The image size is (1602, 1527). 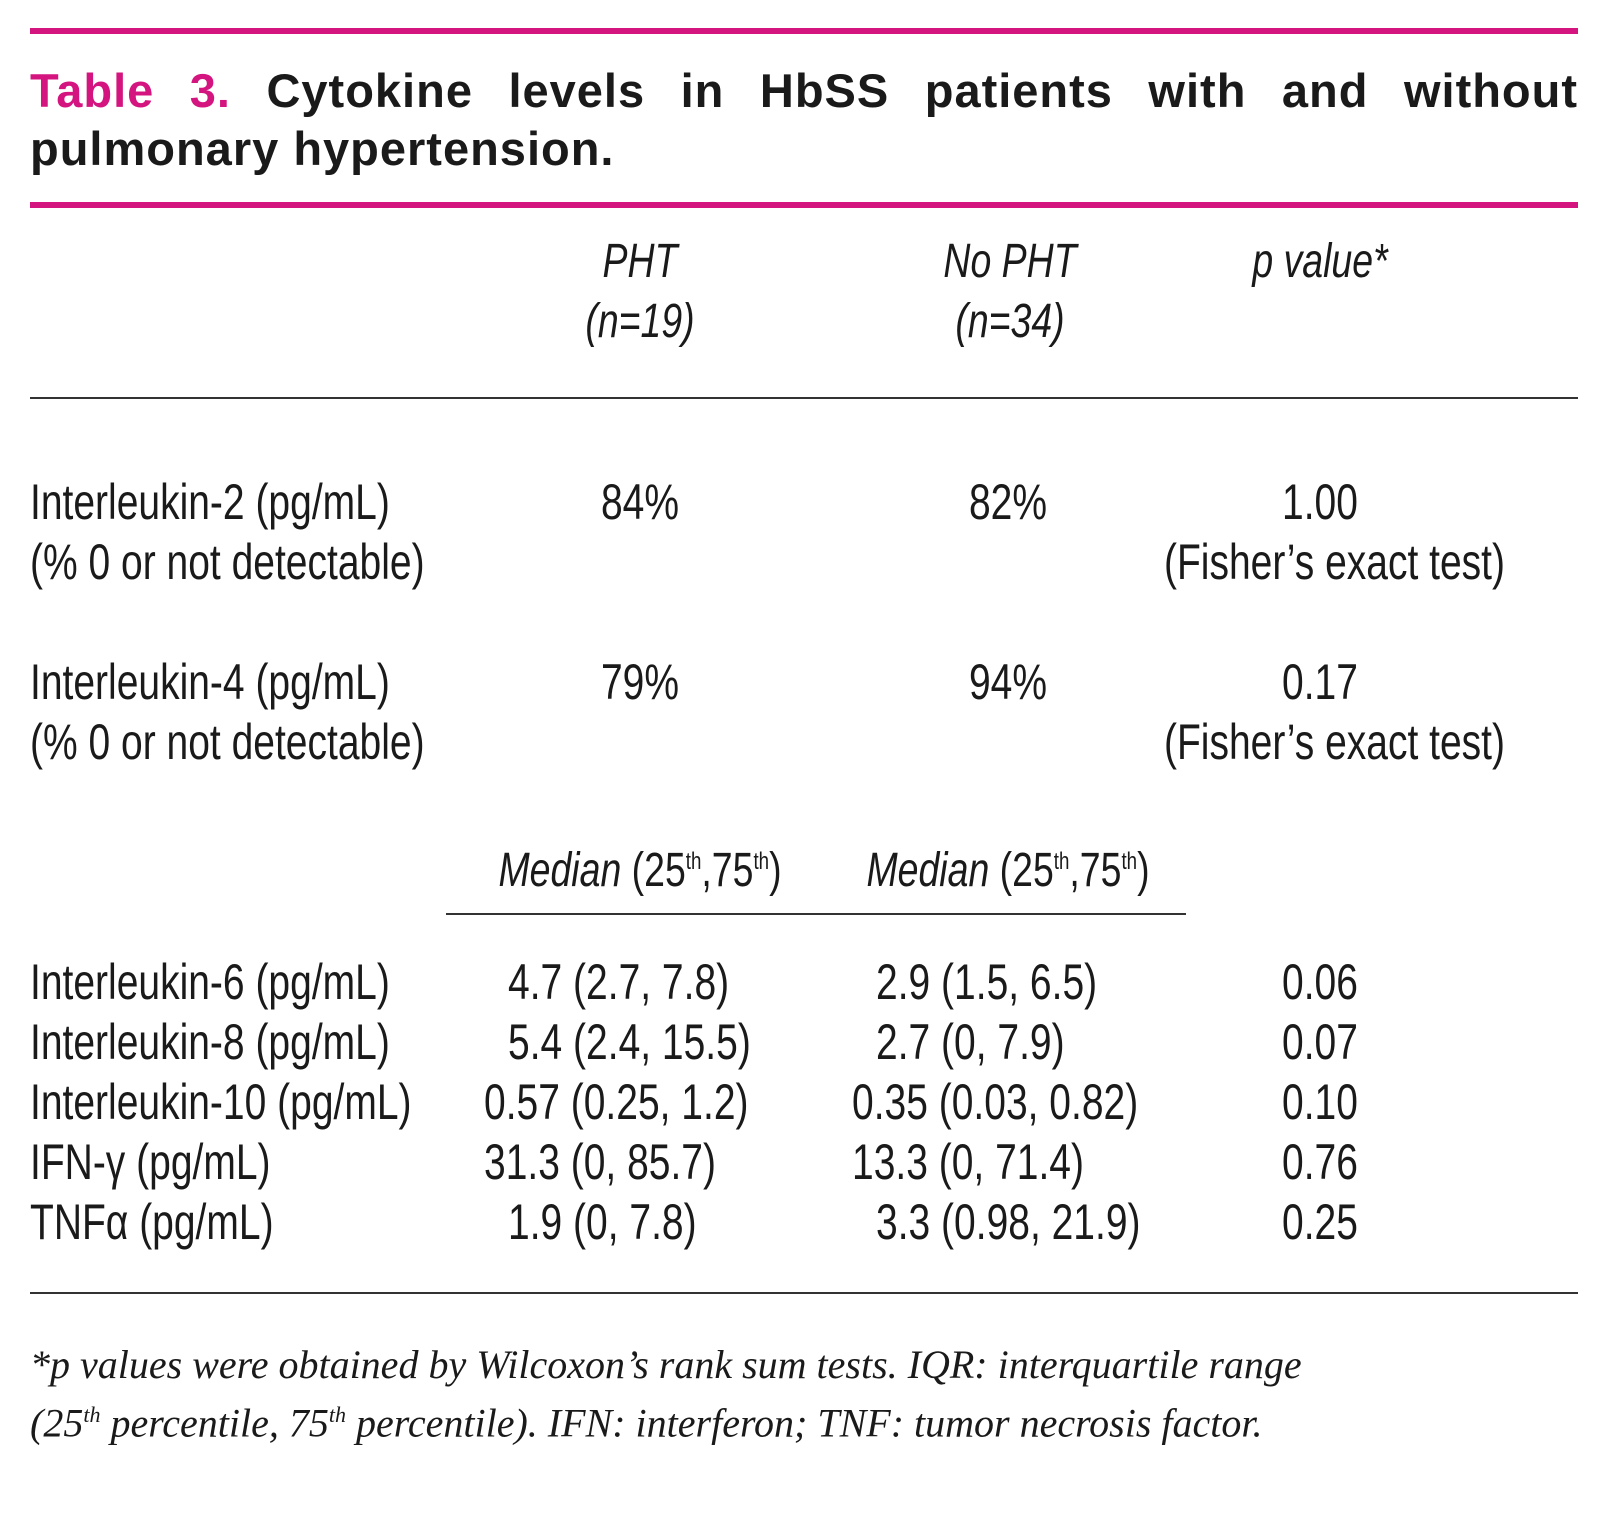 I want to click on cell-pht: 4.7 (2.7, 7.8), so click(x=619, y=982).